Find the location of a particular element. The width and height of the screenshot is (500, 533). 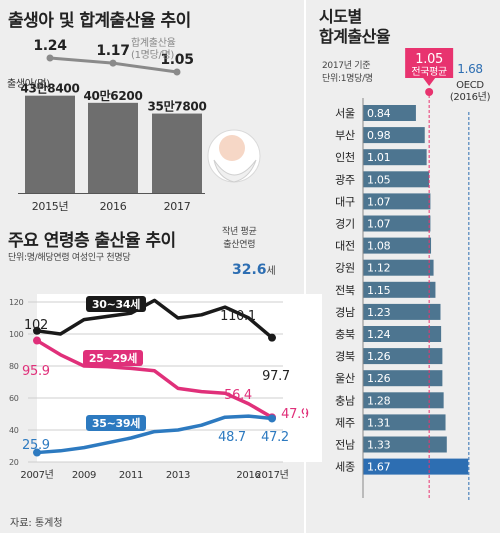

region-chart-title: 시도별 합계출산율 is located at coordinates (355, 27).